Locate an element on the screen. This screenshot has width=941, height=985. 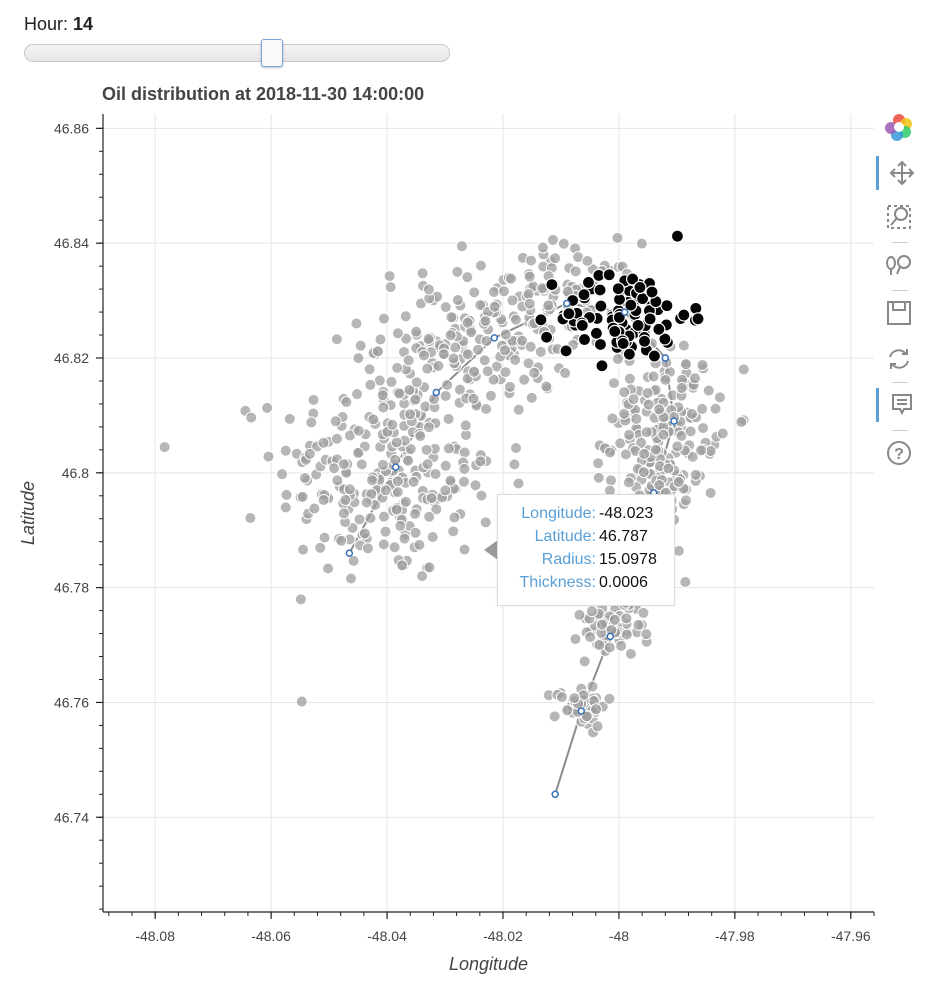
hover-icon is located at coordinates (900, 405).